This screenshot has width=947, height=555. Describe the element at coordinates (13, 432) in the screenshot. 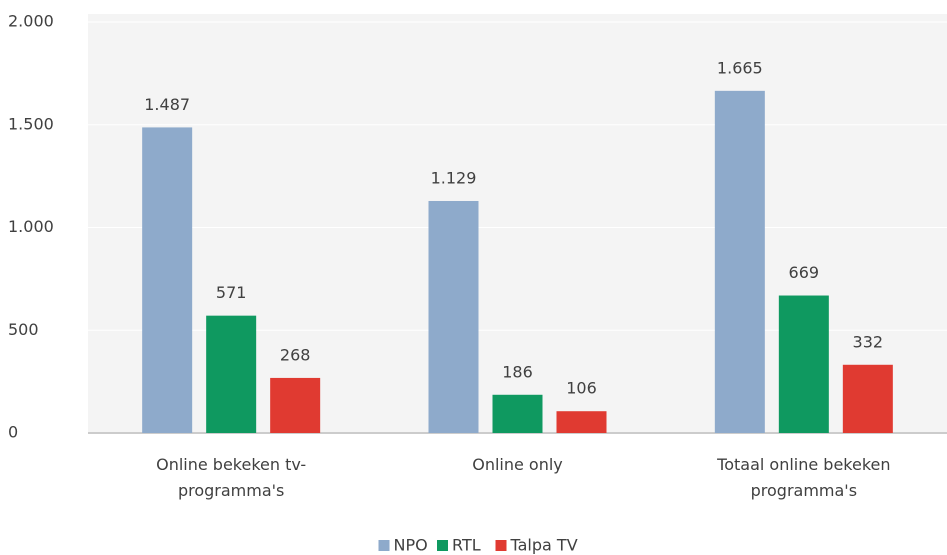

I see `y-tick-label: 0` at that location.